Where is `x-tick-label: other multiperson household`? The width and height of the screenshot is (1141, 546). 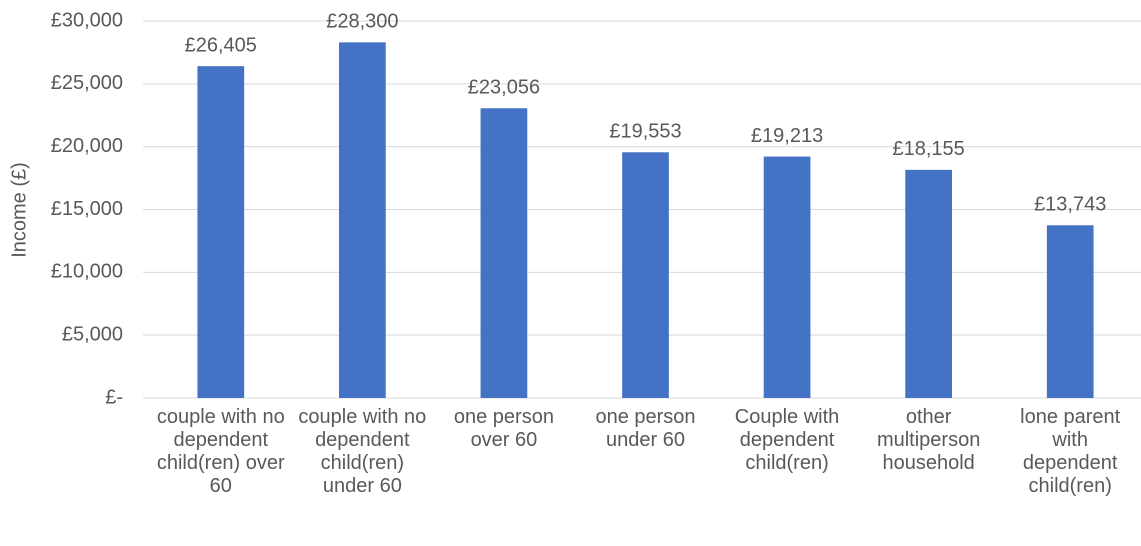 x-tick-label: other multiperson household is located at coordinates (928, 440).